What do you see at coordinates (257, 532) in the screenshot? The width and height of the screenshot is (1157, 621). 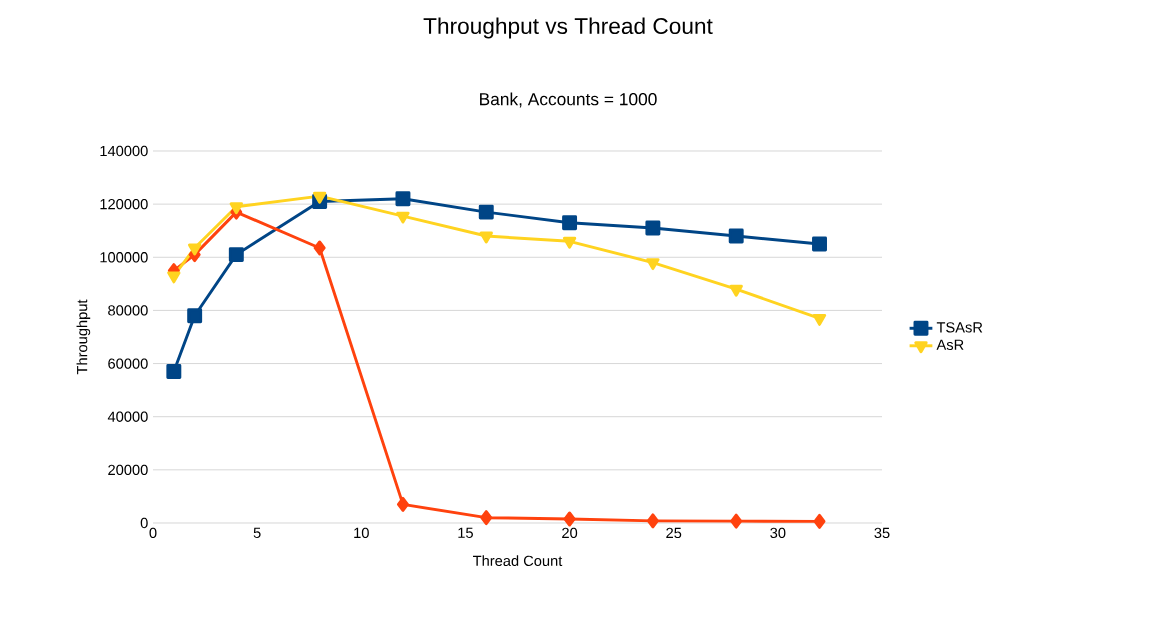 I see `x-tick-label: 5` at bounding box center [257, 532].